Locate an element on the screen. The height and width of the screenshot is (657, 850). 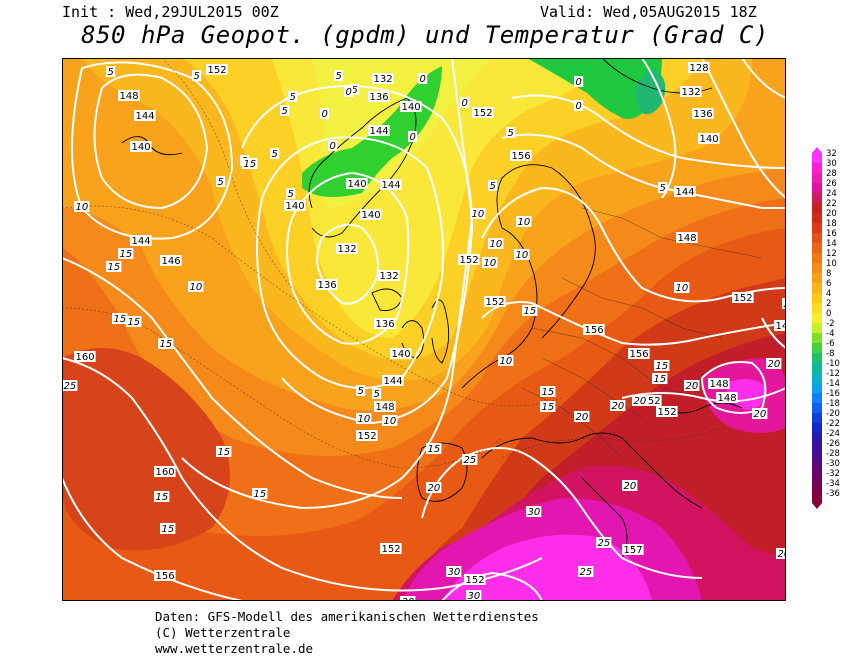
colorbar-tick-label: -8 is located at coordinates (830, 354).